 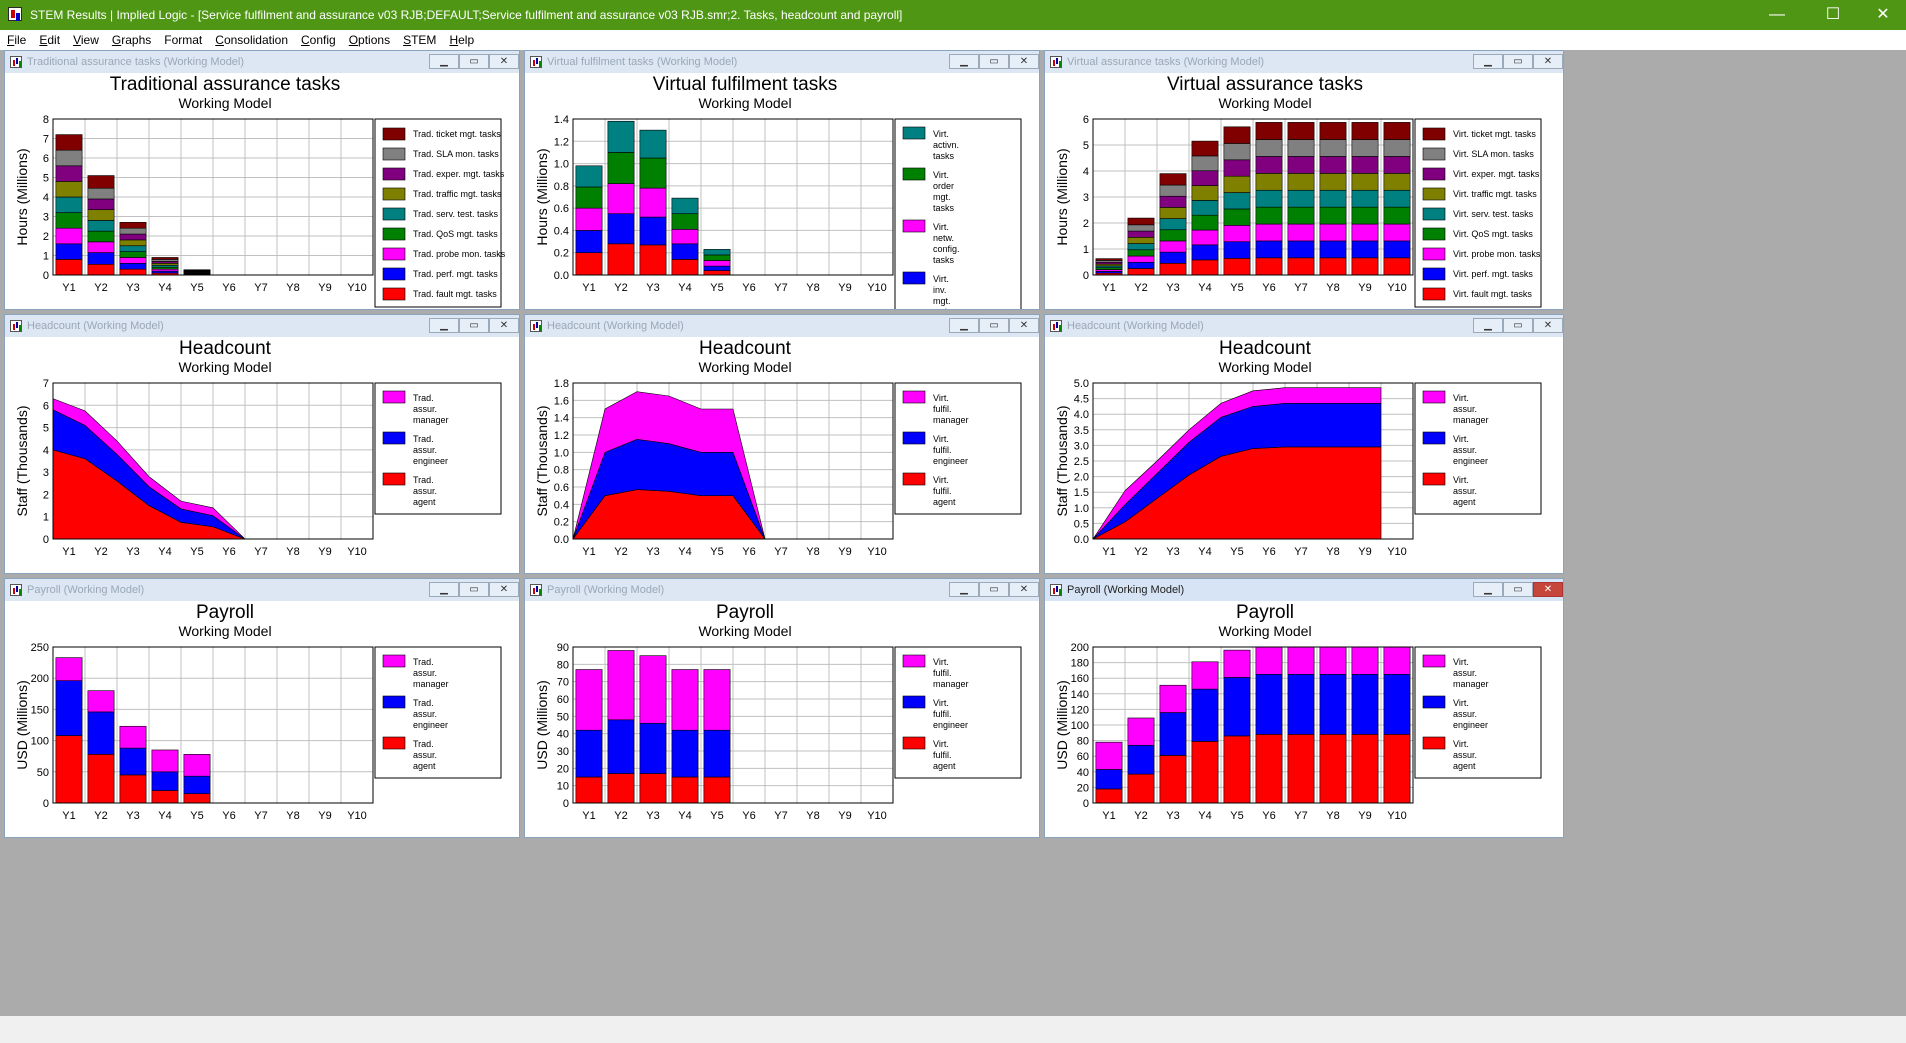 I want to click on menu-stem: STEM, so click(x=420, y=40).